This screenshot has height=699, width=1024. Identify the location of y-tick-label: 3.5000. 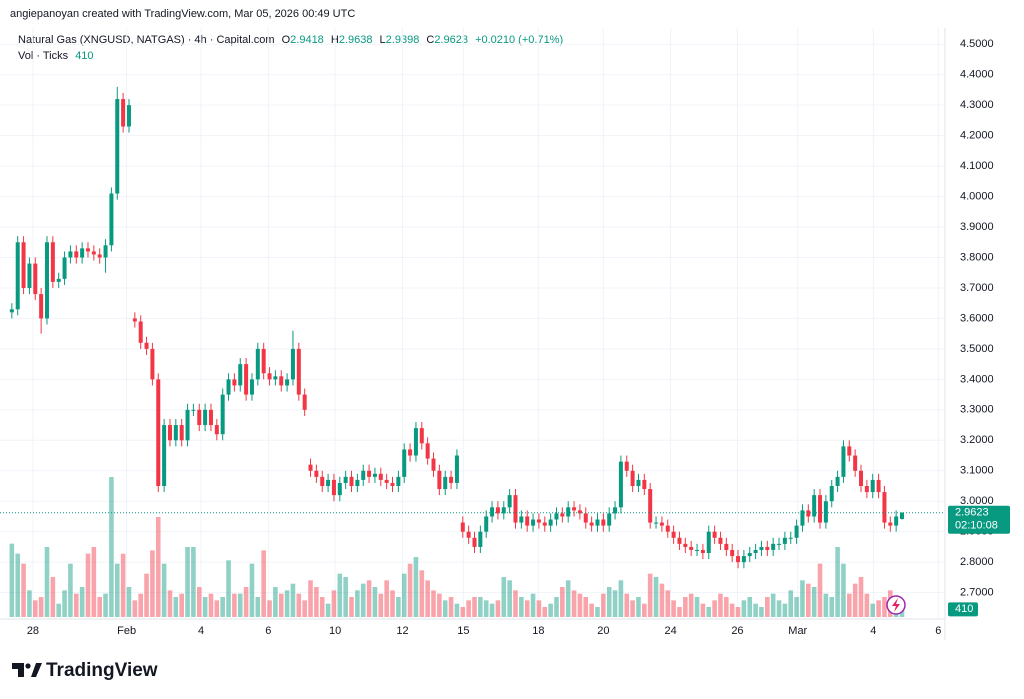
(977, 349).